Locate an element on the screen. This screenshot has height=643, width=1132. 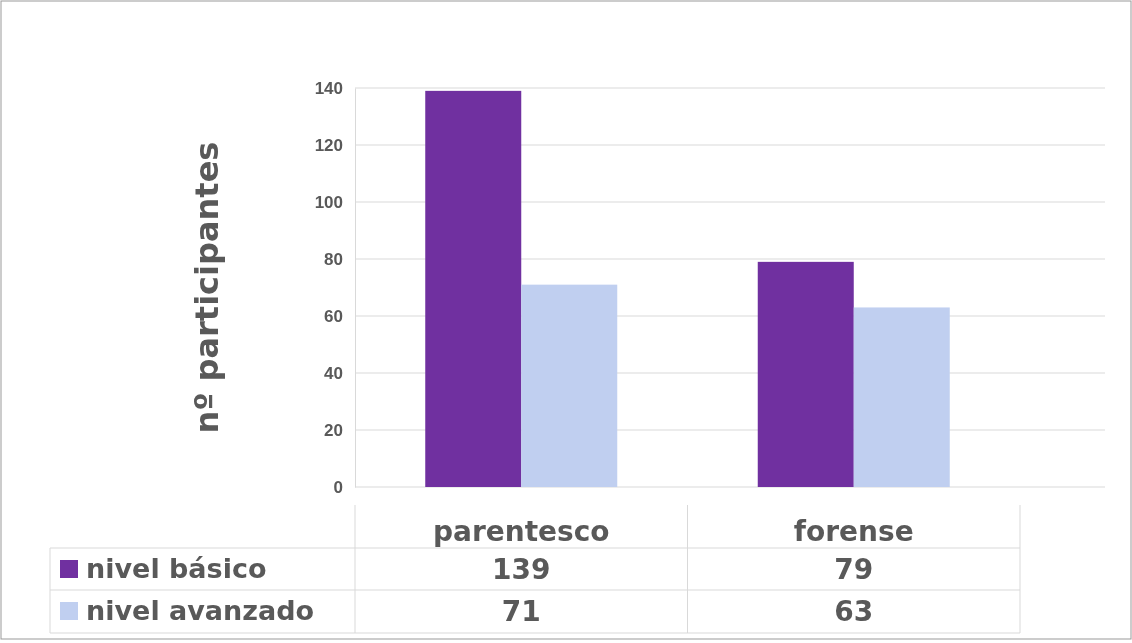
y-tick-label: 80 is located at coordinates (333, 259).